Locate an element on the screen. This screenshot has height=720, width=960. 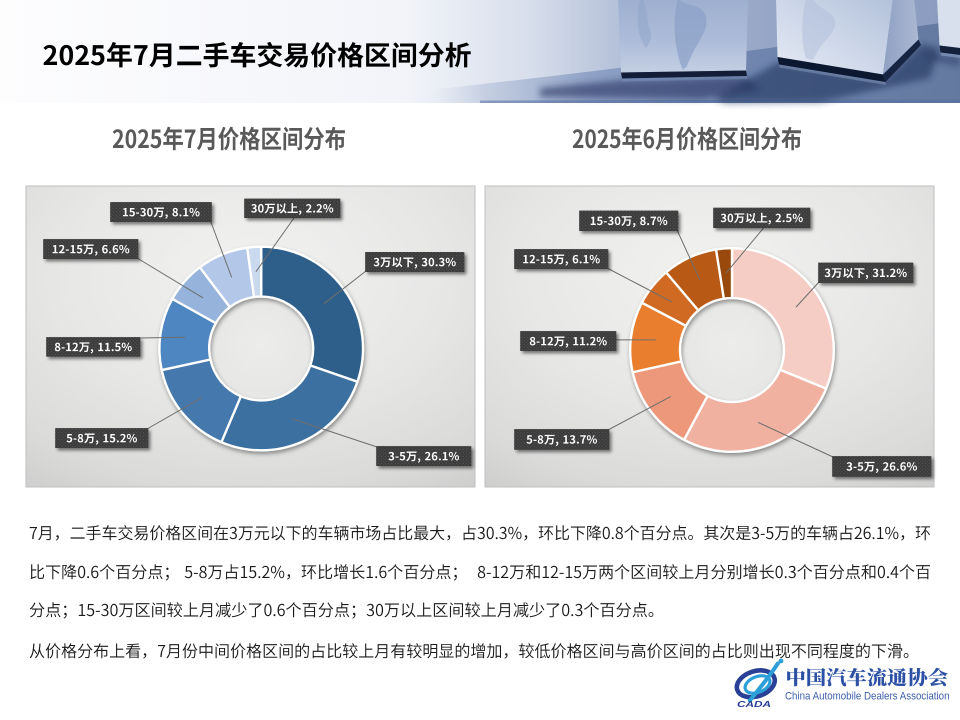
svg-text: CADA is located at coordinates (754, 704).